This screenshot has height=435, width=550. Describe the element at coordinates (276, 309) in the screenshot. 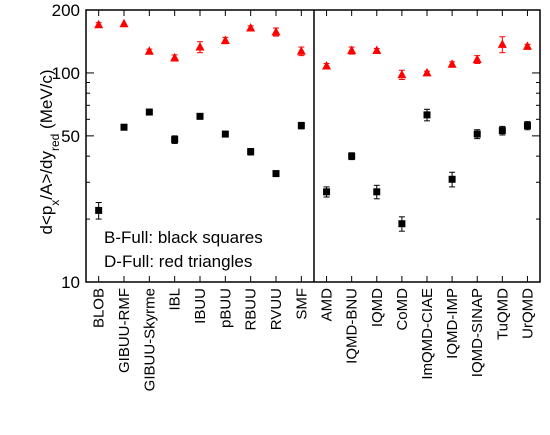

I see `category-label: RVUU` at that location.